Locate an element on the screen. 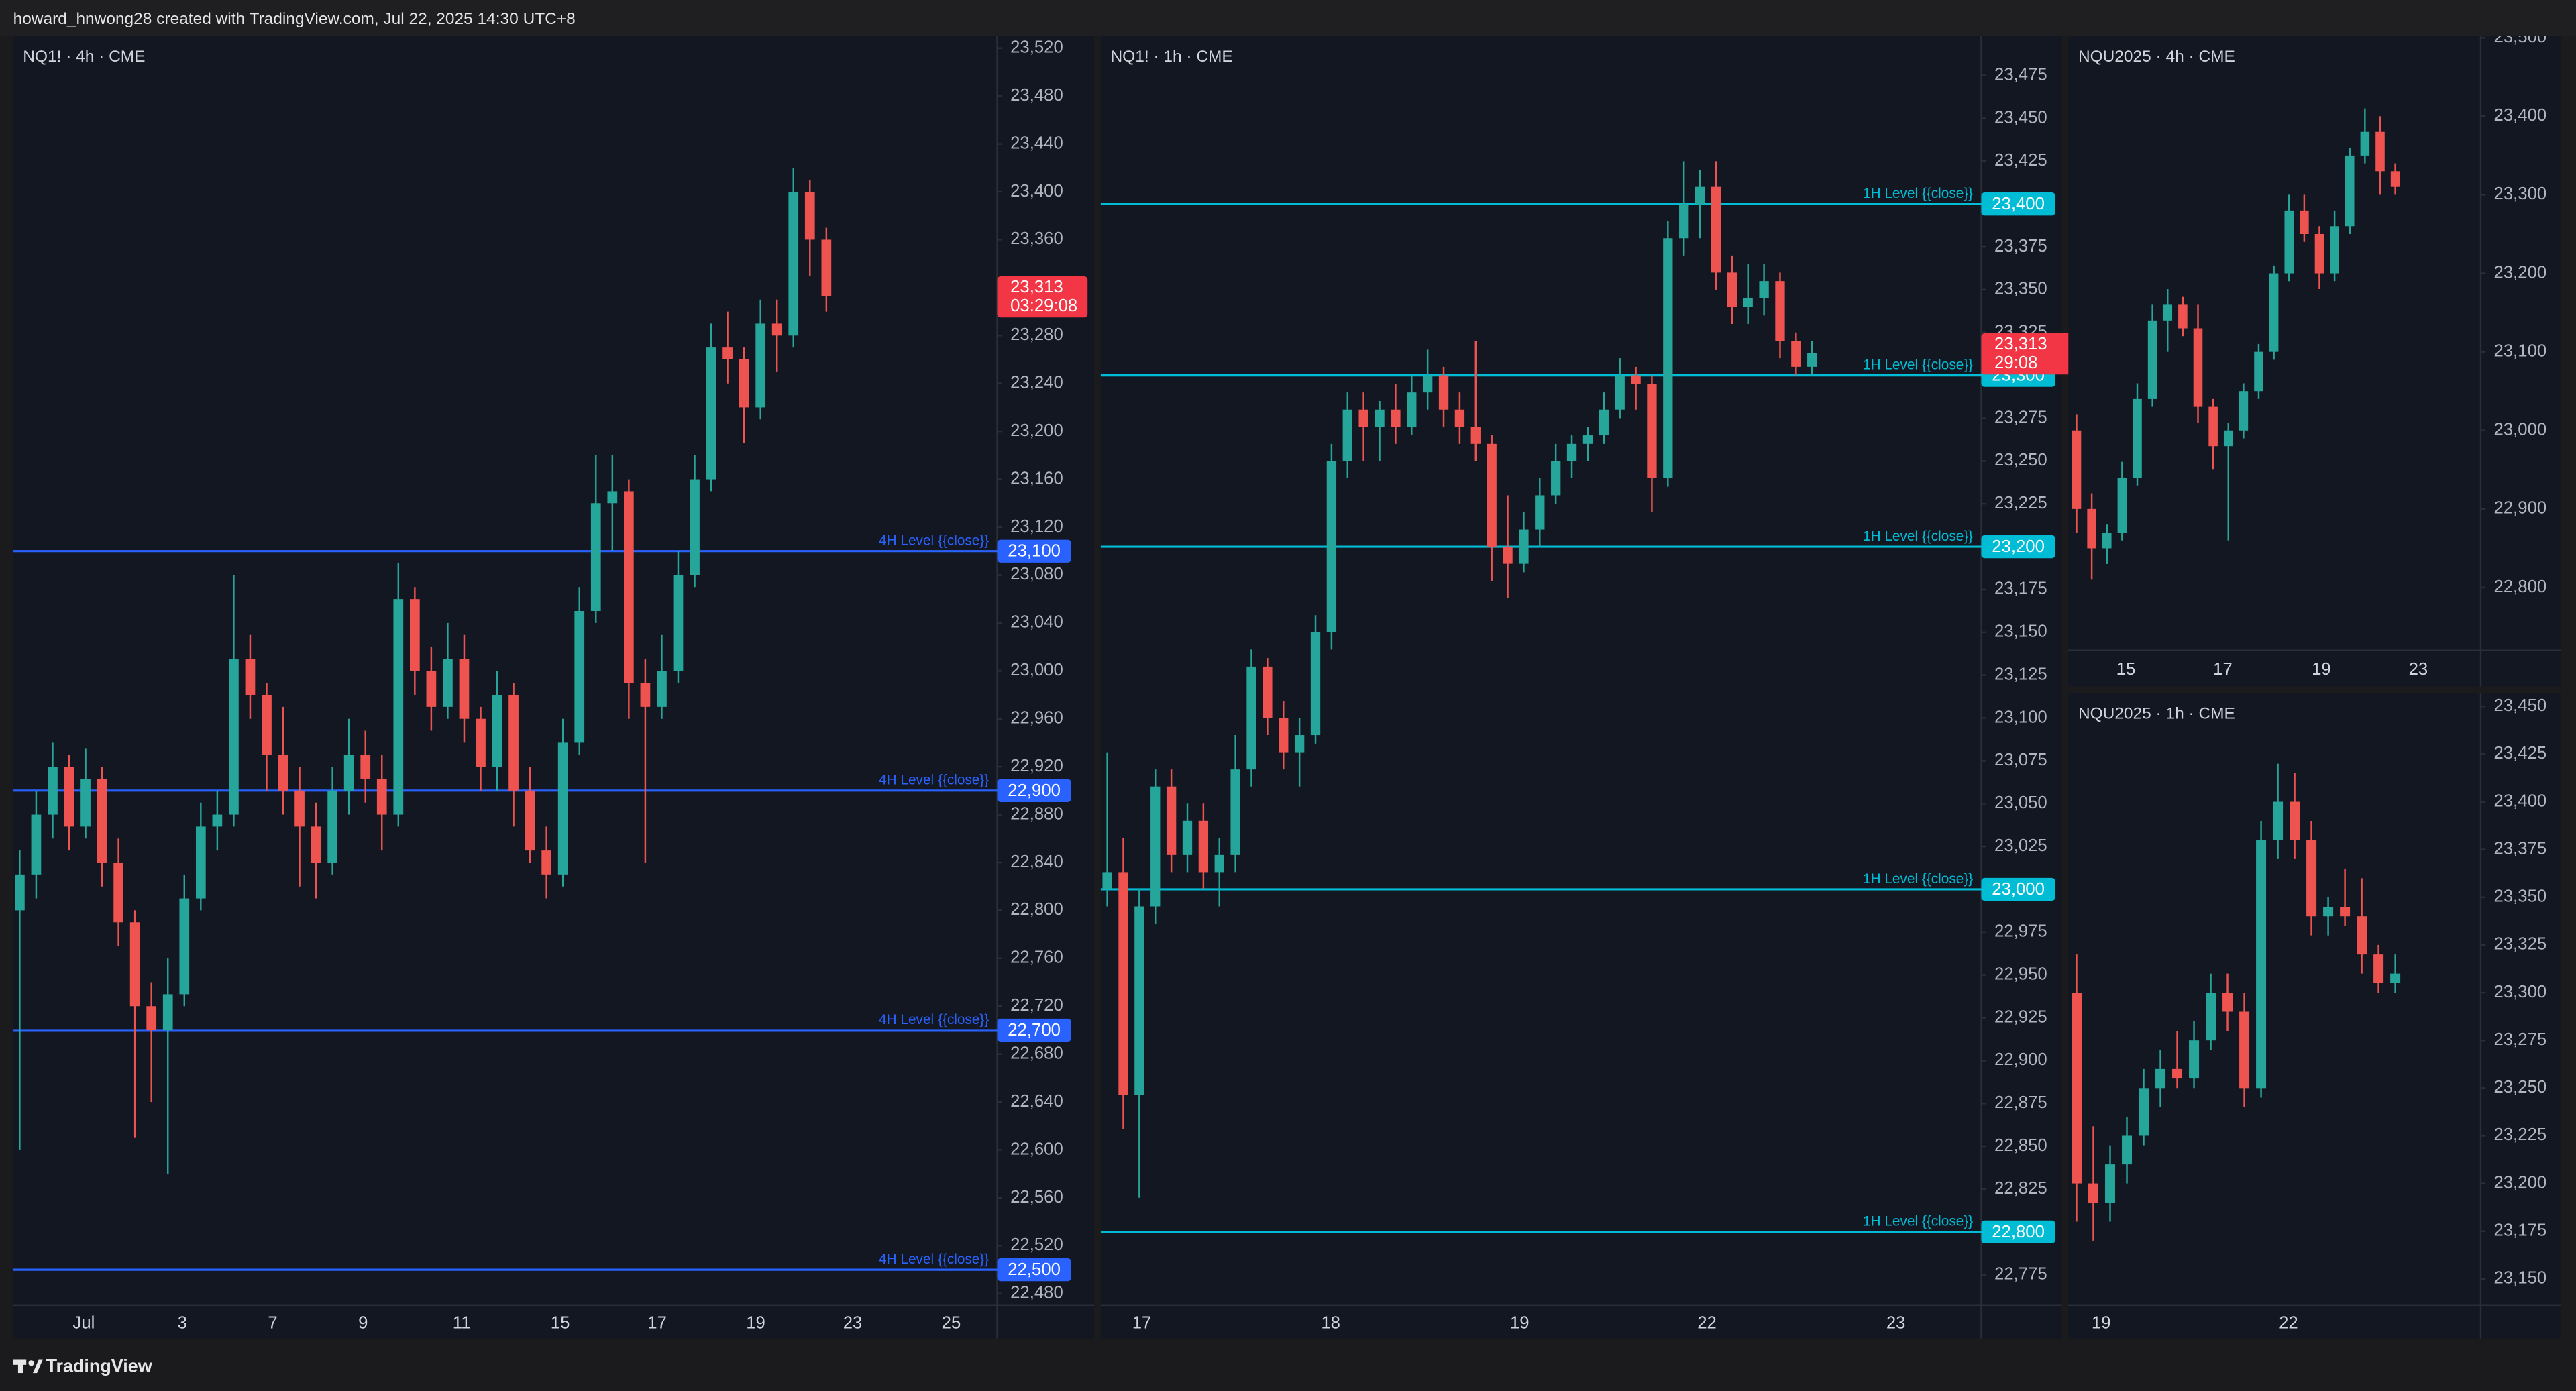 The width and height of the screenshot is (2576, 1391). level-price-label: 22,700 is located at coordinates (1034, 1030).